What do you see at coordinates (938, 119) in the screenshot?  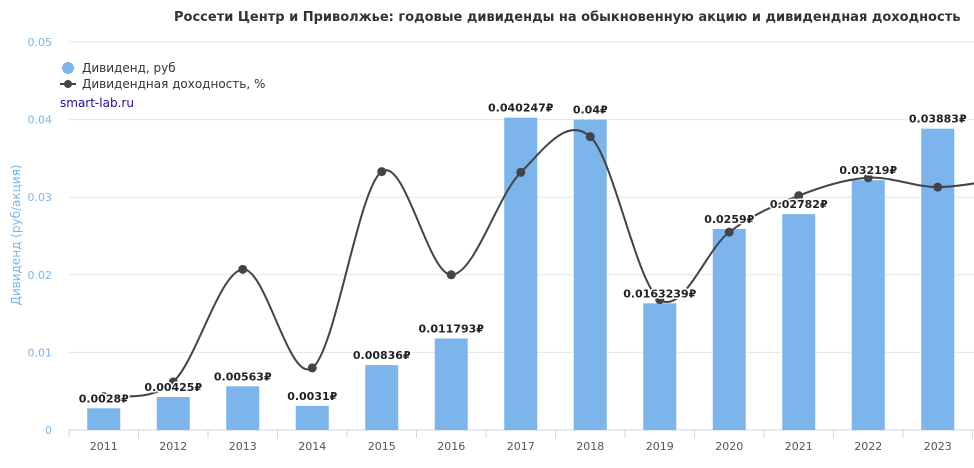 I see `bar-data-label: 0.03883₽` at bounding box center [938, 119].